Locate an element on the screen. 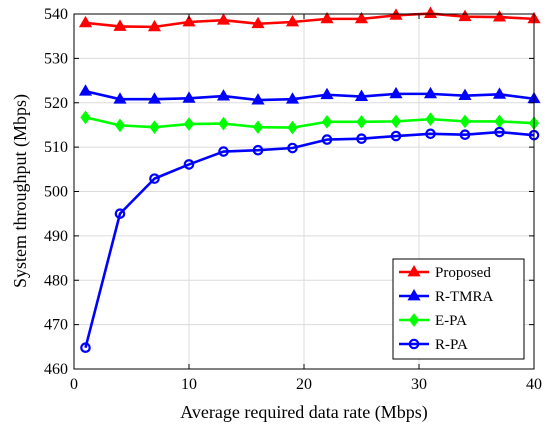 Image resolution: width=550 pixels, height=431 pixels. legend-entry-r-tmra: R-TMRA is located at coordinates (446, 296).